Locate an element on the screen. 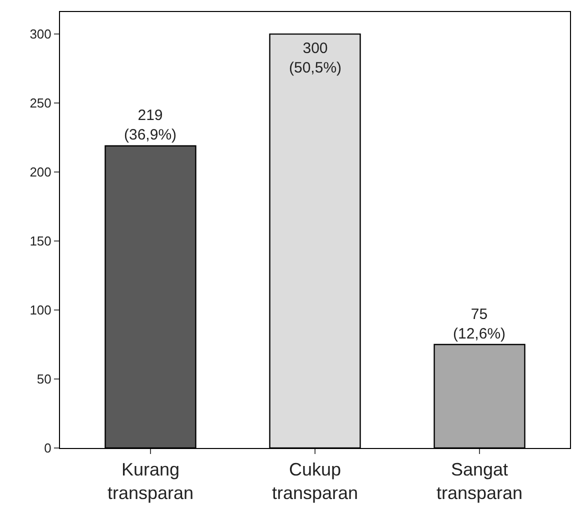  y-tick-label: 200 is located at coordinates (41, 172).